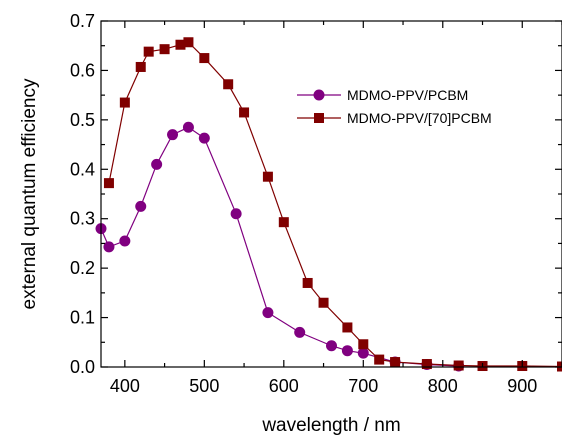 Image resolution: width=562 pixels, height=437 pixels. I want to click on y-tick-label: 0.5, so click(82, 120).